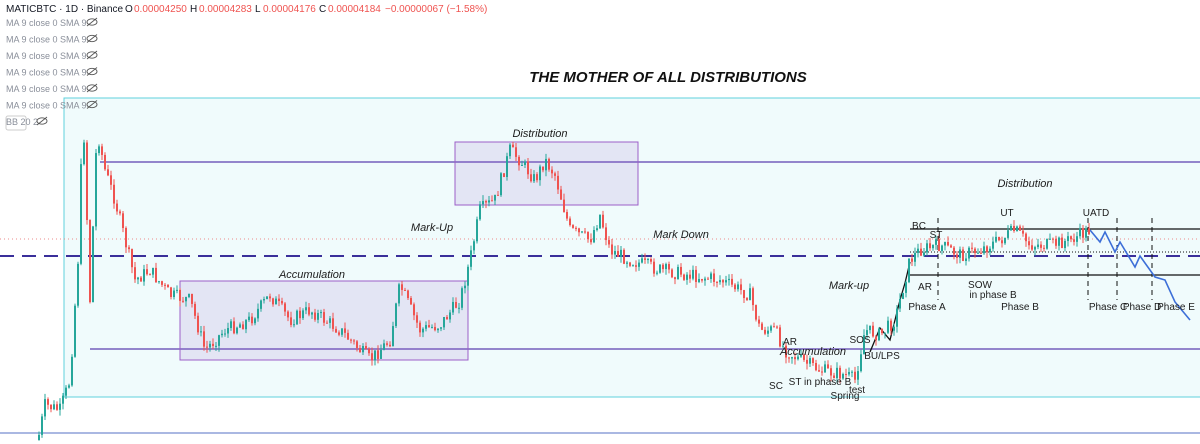  I want to click on annotation: SOW, so click(980, 285).